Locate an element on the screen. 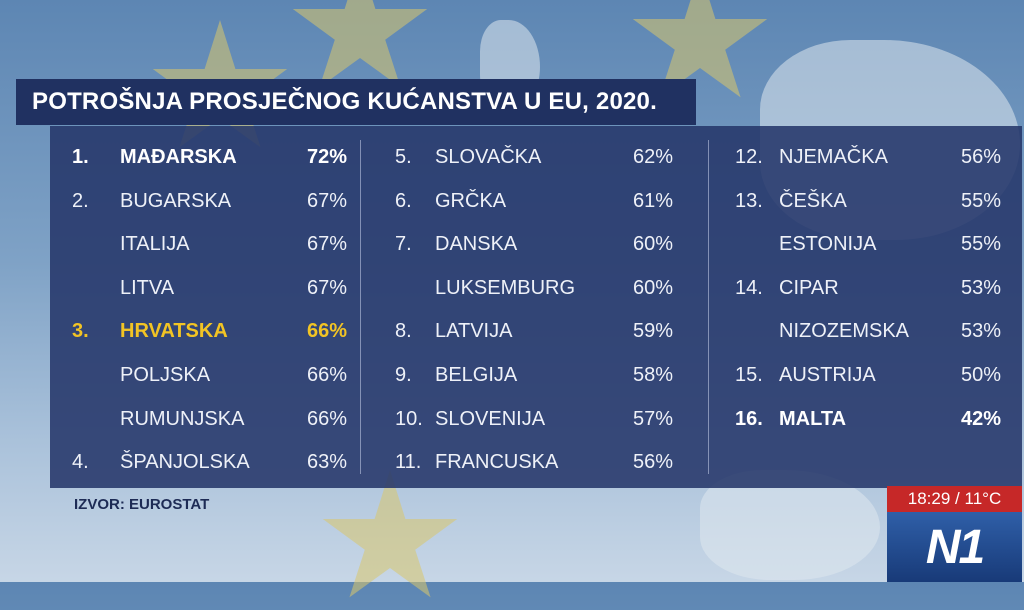  table-row: 5. SLOVAČKA 62% is located at coordinates (537, 157).